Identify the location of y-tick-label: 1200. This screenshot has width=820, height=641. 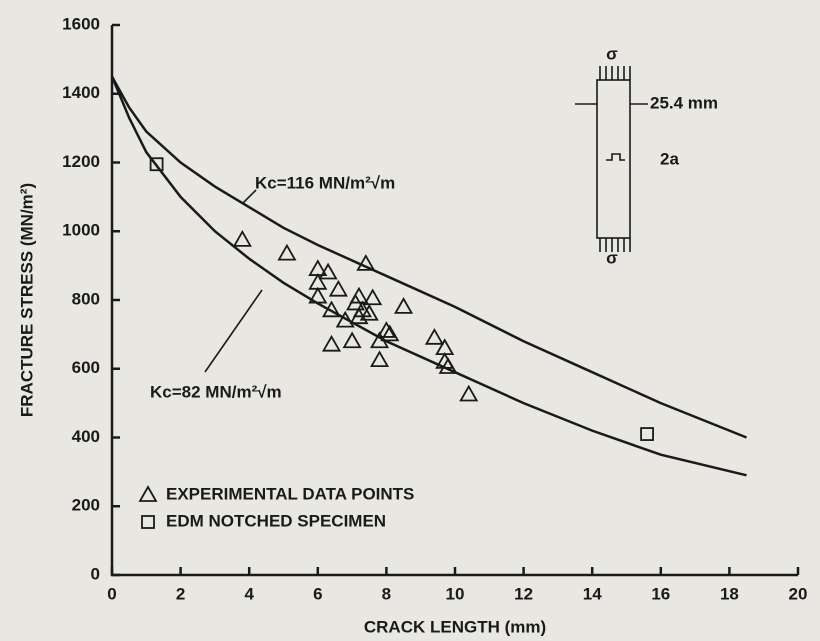
(81, 161).